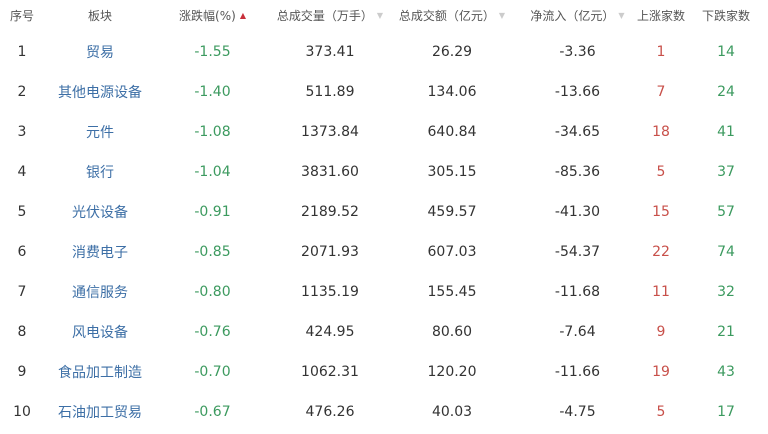 Image resolution: width=768 pixels, height=434 pixels. Describe the element at coordinates (384, 292) in the screenshot. I see `table-row: 7 通信服务 -0.80 1135.19 155.45 -11.68 11 32` at that location.